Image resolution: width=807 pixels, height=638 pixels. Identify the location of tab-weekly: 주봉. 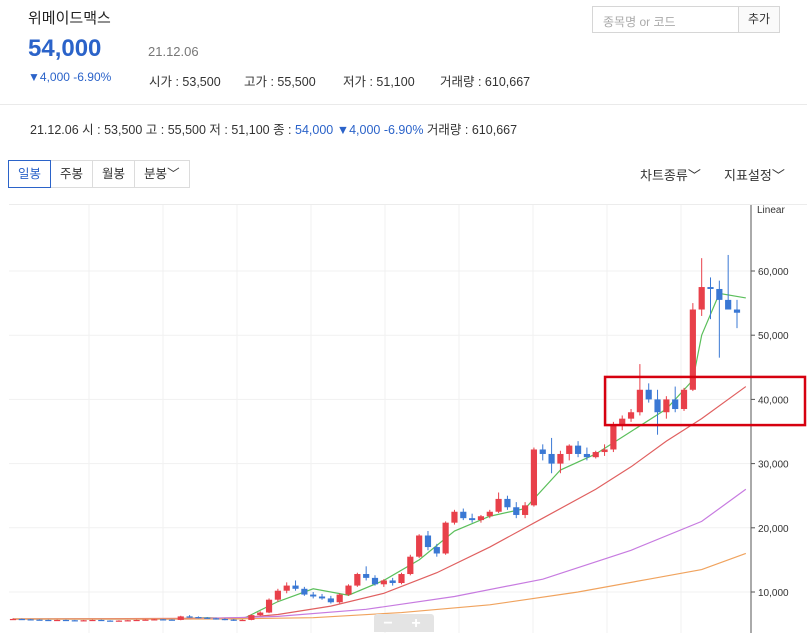
(72, 174).